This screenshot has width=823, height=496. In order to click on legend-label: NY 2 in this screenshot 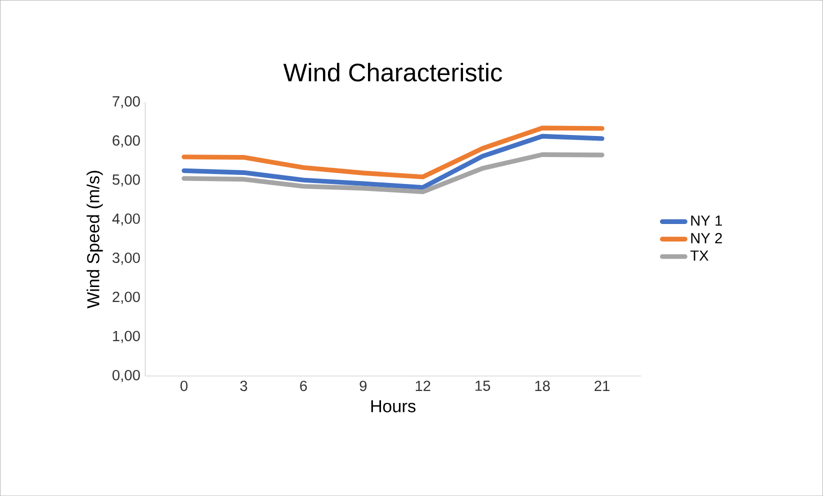, I will do `click(706, 238)`.